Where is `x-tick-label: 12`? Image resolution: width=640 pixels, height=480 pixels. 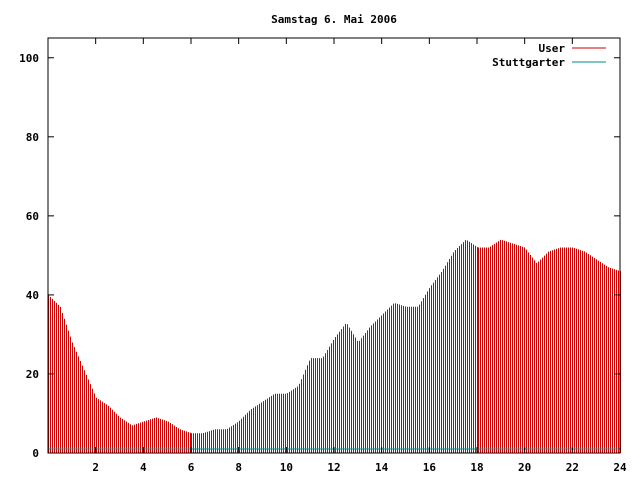 x-tick-label: 12 is located at coordinates (333, 467).